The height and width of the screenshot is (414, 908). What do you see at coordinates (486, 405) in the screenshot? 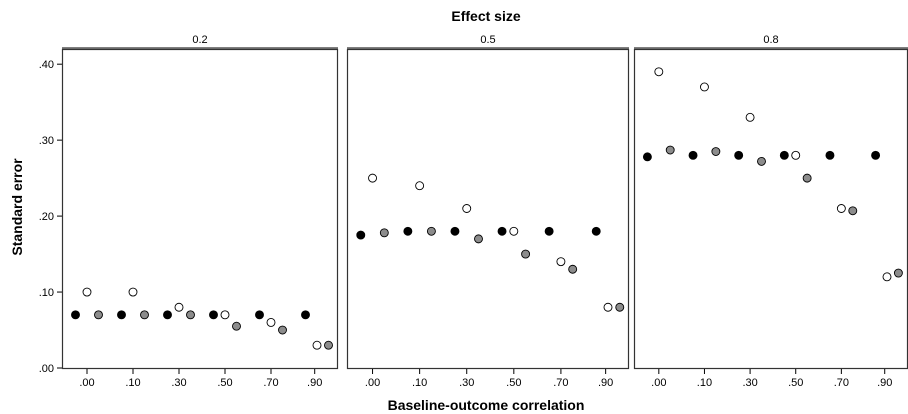
I see `x-axis-label: Baseline-outcome correlation` at bounding box center [486, 405].